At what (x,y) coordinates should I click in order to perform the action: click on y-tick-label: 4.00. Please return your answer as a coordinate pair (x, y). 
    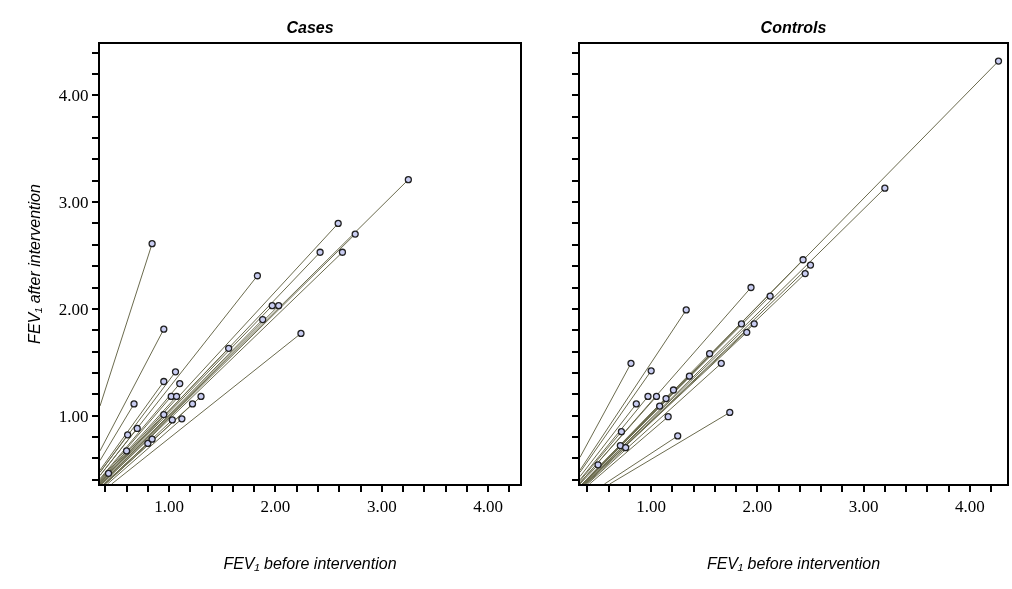
    Looking at the image, I should click on (73, 96).